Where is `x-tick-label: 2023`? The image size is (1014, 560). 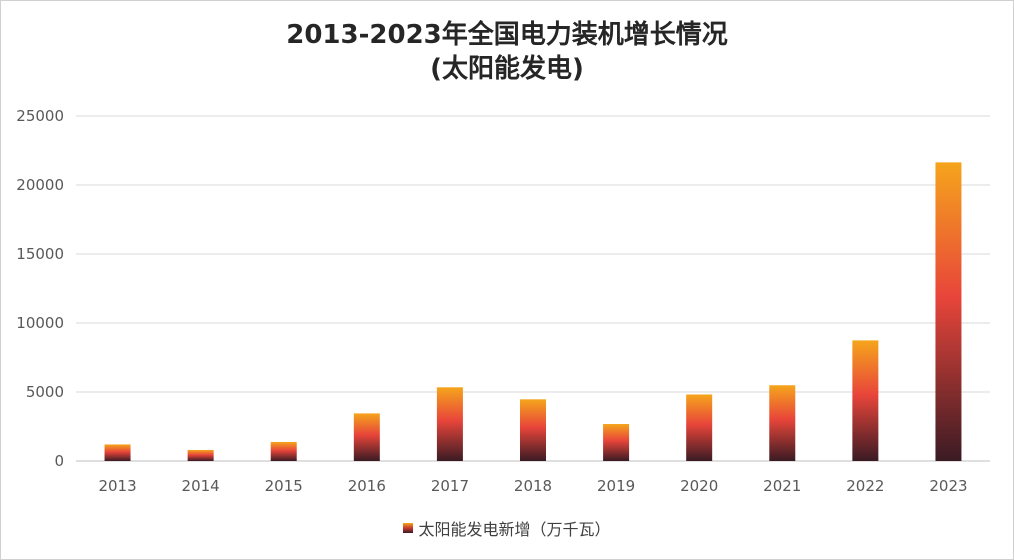 x-tick-label: 2023 is located at coordinates (948, 486).